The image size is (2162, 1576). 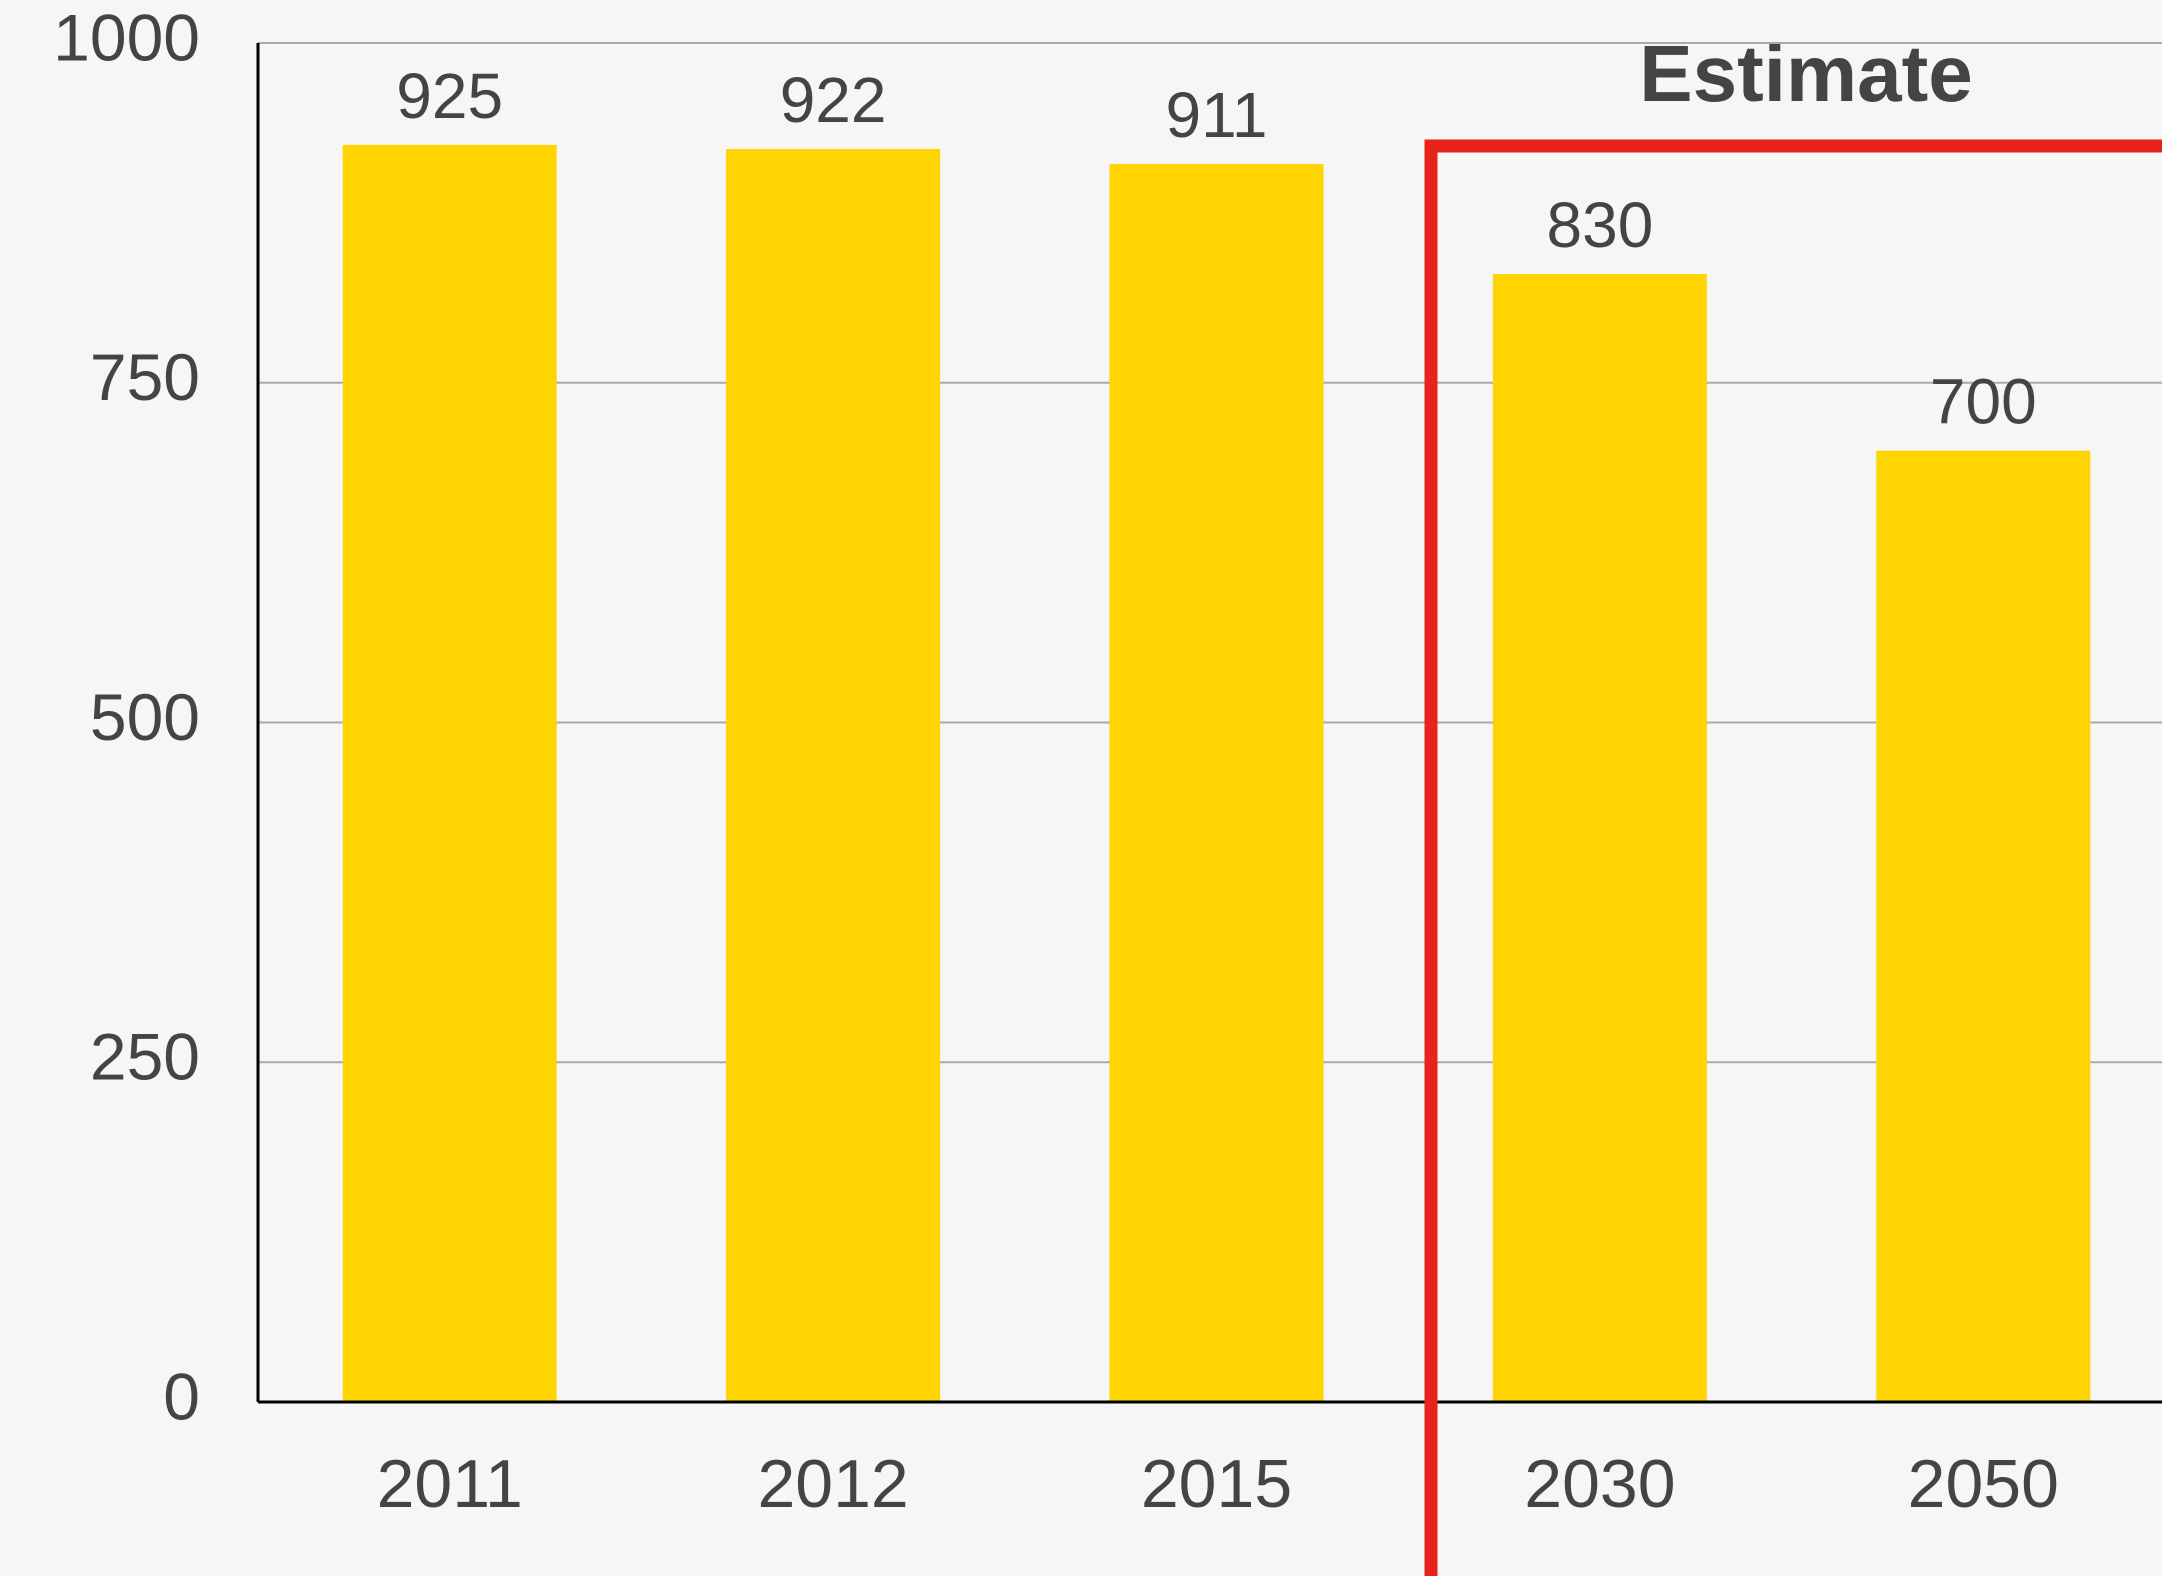 What do you see at coordinates (145, 377) in the screenshot?
I see `y-tick-label: 750` at bounding box center [145, 377].